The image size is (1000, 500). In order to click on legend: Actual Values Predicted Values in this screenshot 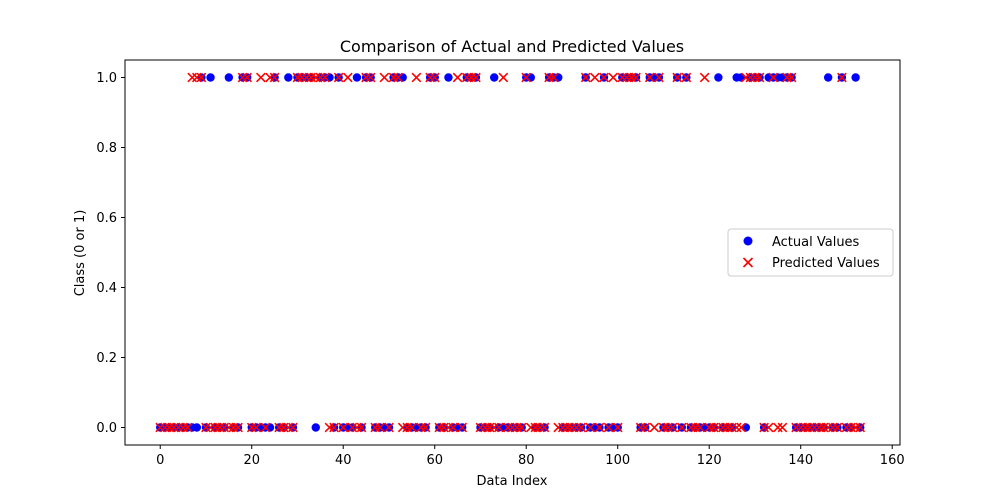, I will do `click(810, 252)`.